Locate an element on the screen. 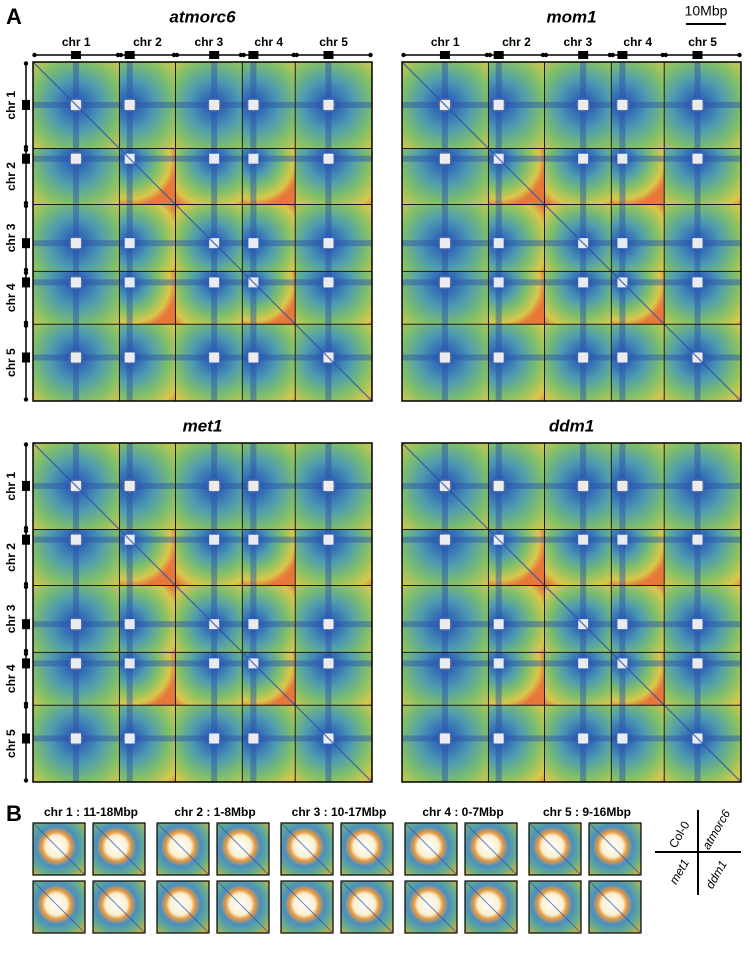  map-title: atmorc6 is located at coordinates (202, 16).